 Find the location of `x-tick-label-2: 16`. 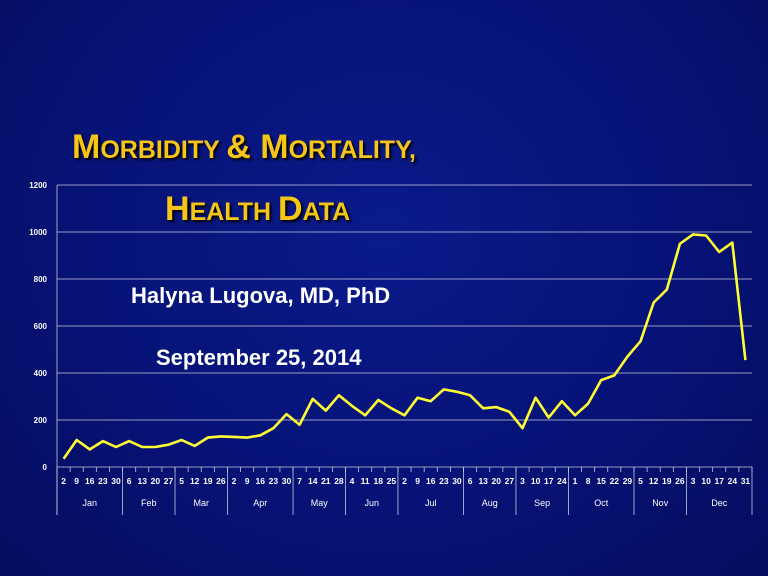

x-tick-label-2: 16 is located at coordinates (90, 481).